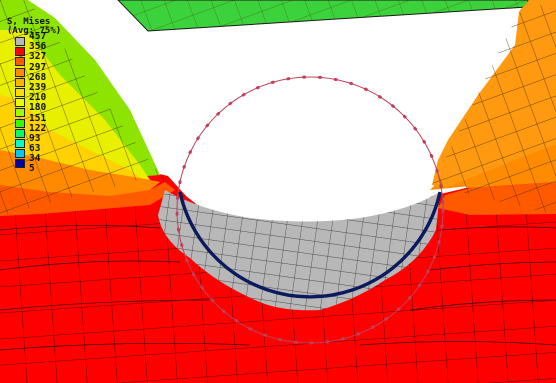 The width and height of the screenshot is (556, 383). I want to click on legend-value: 356, so click(38, 47).